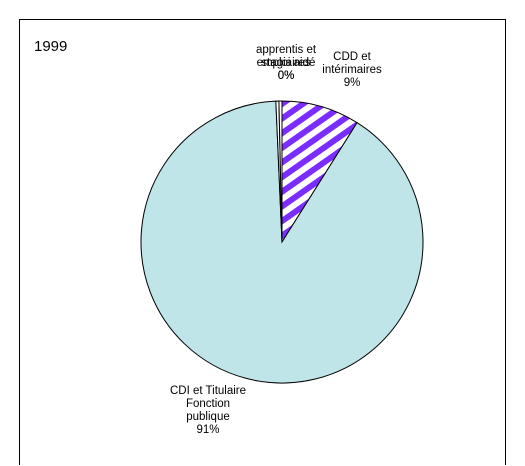 The height and width of the screenshot is (466, 525). Describe the element at coordinates (207, 417) in the screenshot. I see `slice-label-line: publique` at that location.